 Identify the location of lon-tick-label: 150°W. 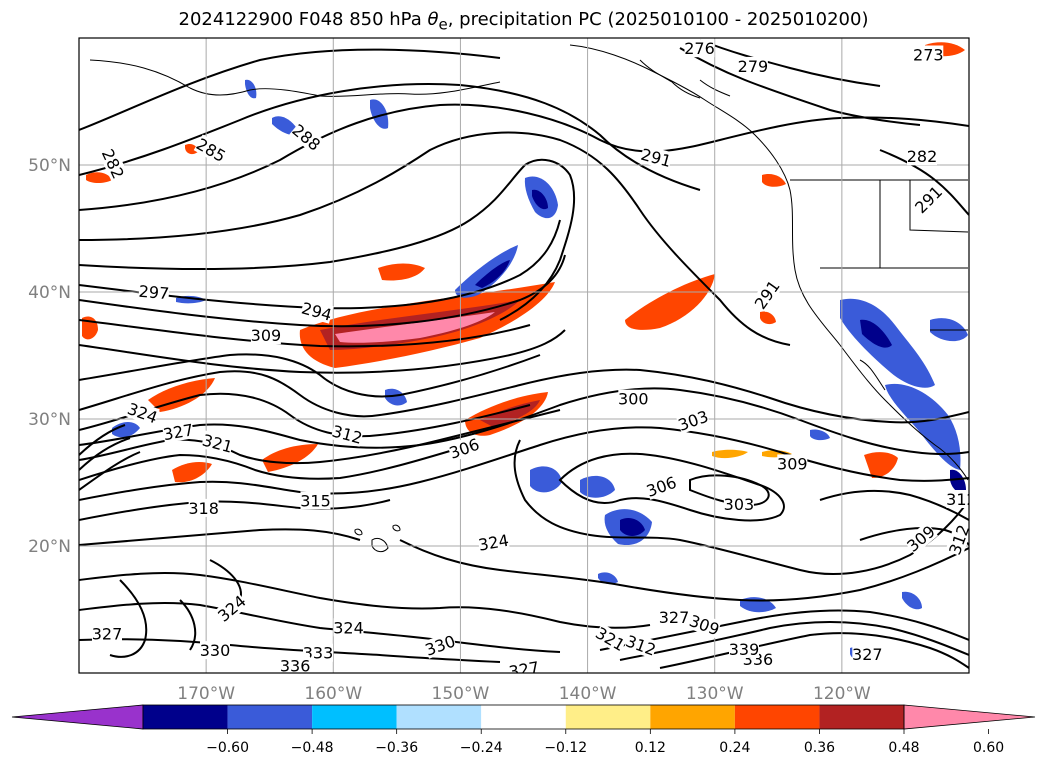
(461, 694).